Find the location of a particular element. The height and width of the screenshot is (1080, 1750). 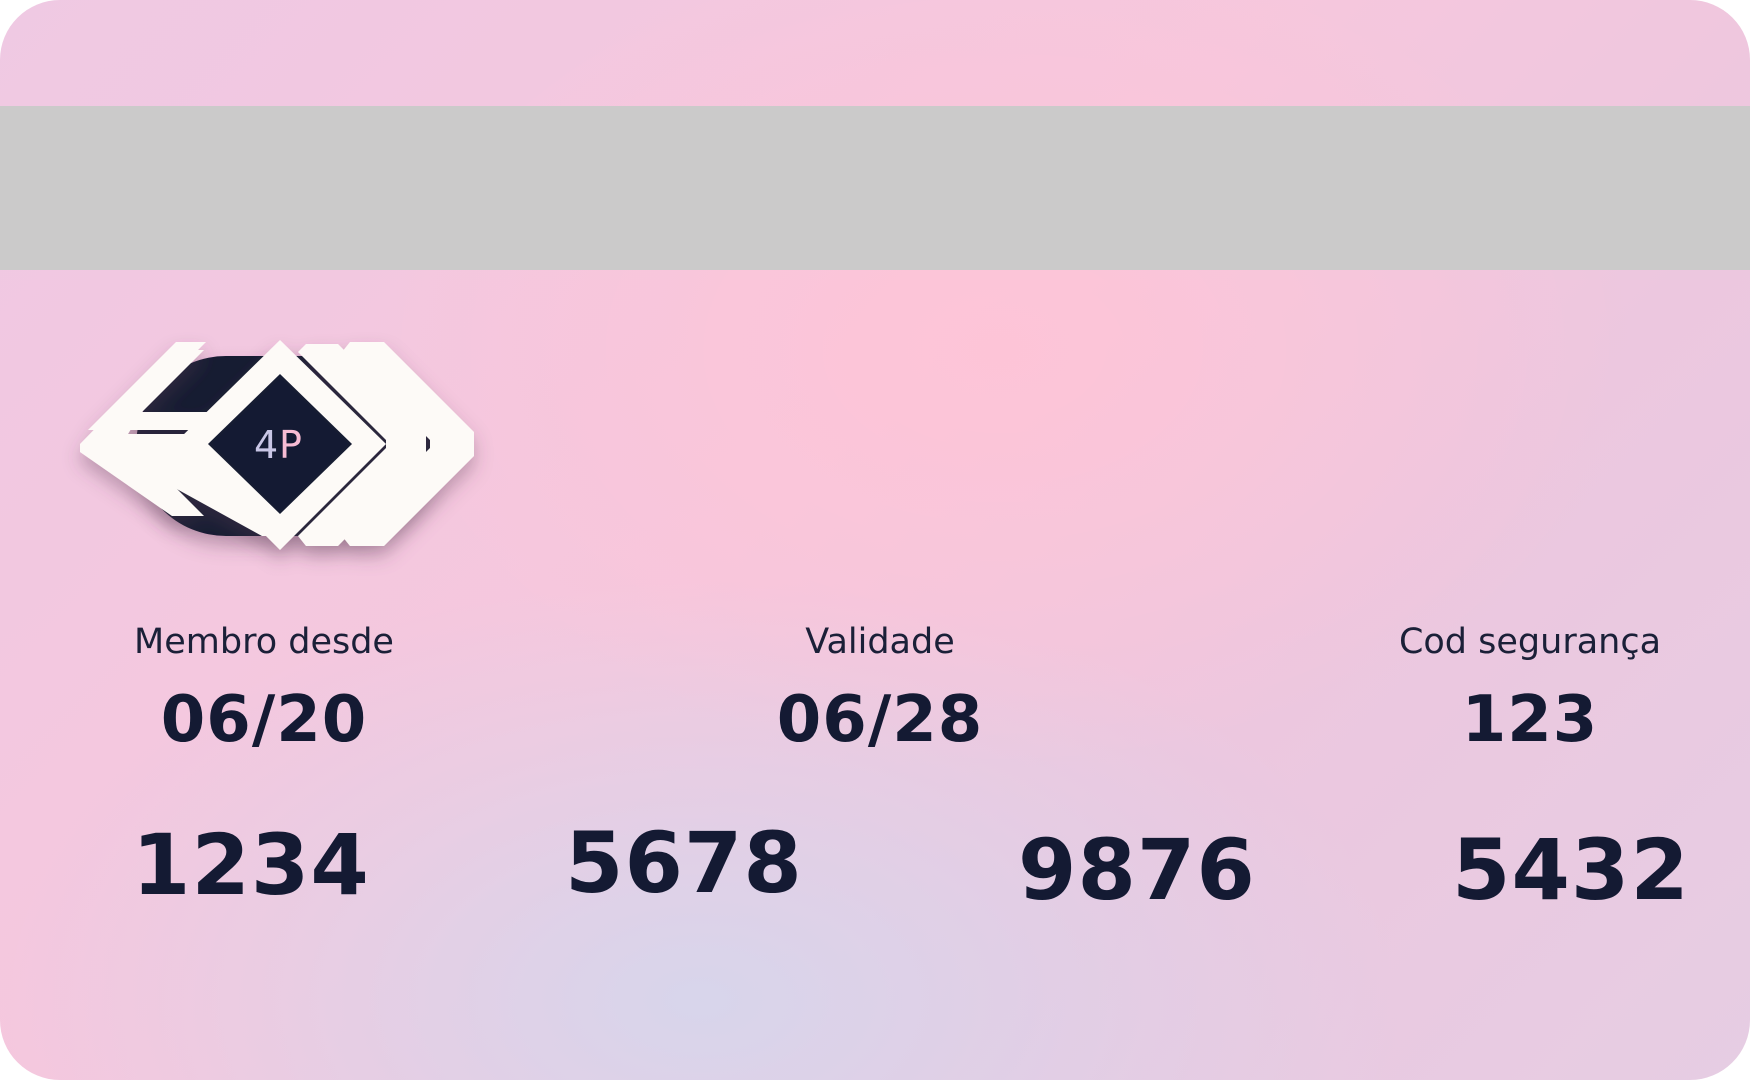

validity-field: Validade 06/28 is located at coordinates (880, 689).